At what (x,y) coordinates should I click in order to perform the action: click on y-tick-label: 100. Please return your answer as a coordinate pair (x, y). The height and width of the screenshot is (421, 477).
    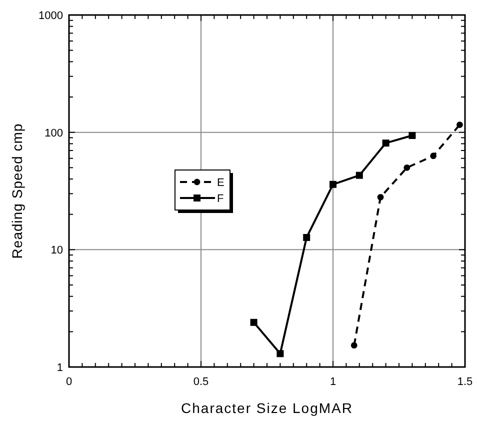
    Looking at the image, I should click on (53, 133).